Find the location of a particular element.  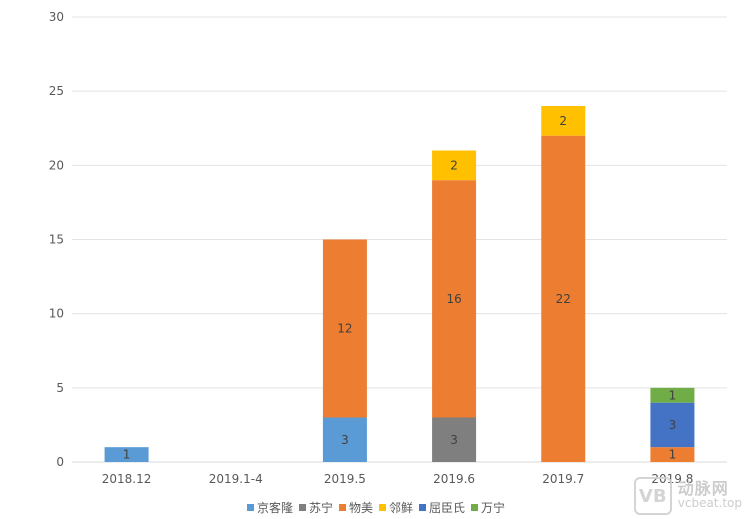

watermark: VB 动脉网 vcbeat.top is located at coordinates (687, 496).